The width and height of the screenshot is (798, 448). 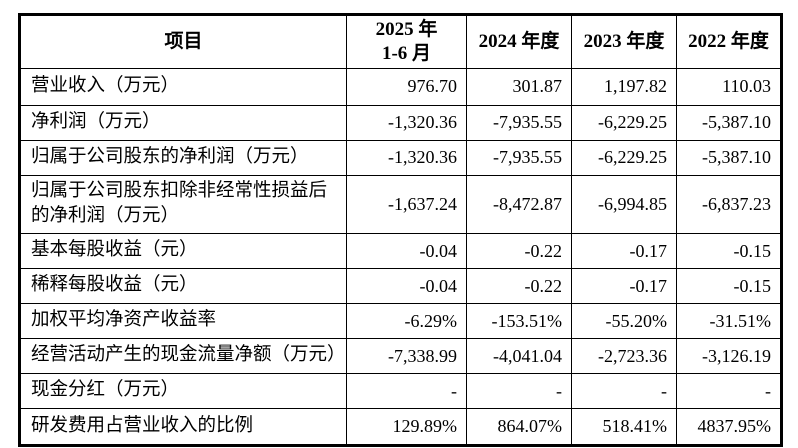 I want to click on value-cell: 518.41%, so click(x=624, y=427).